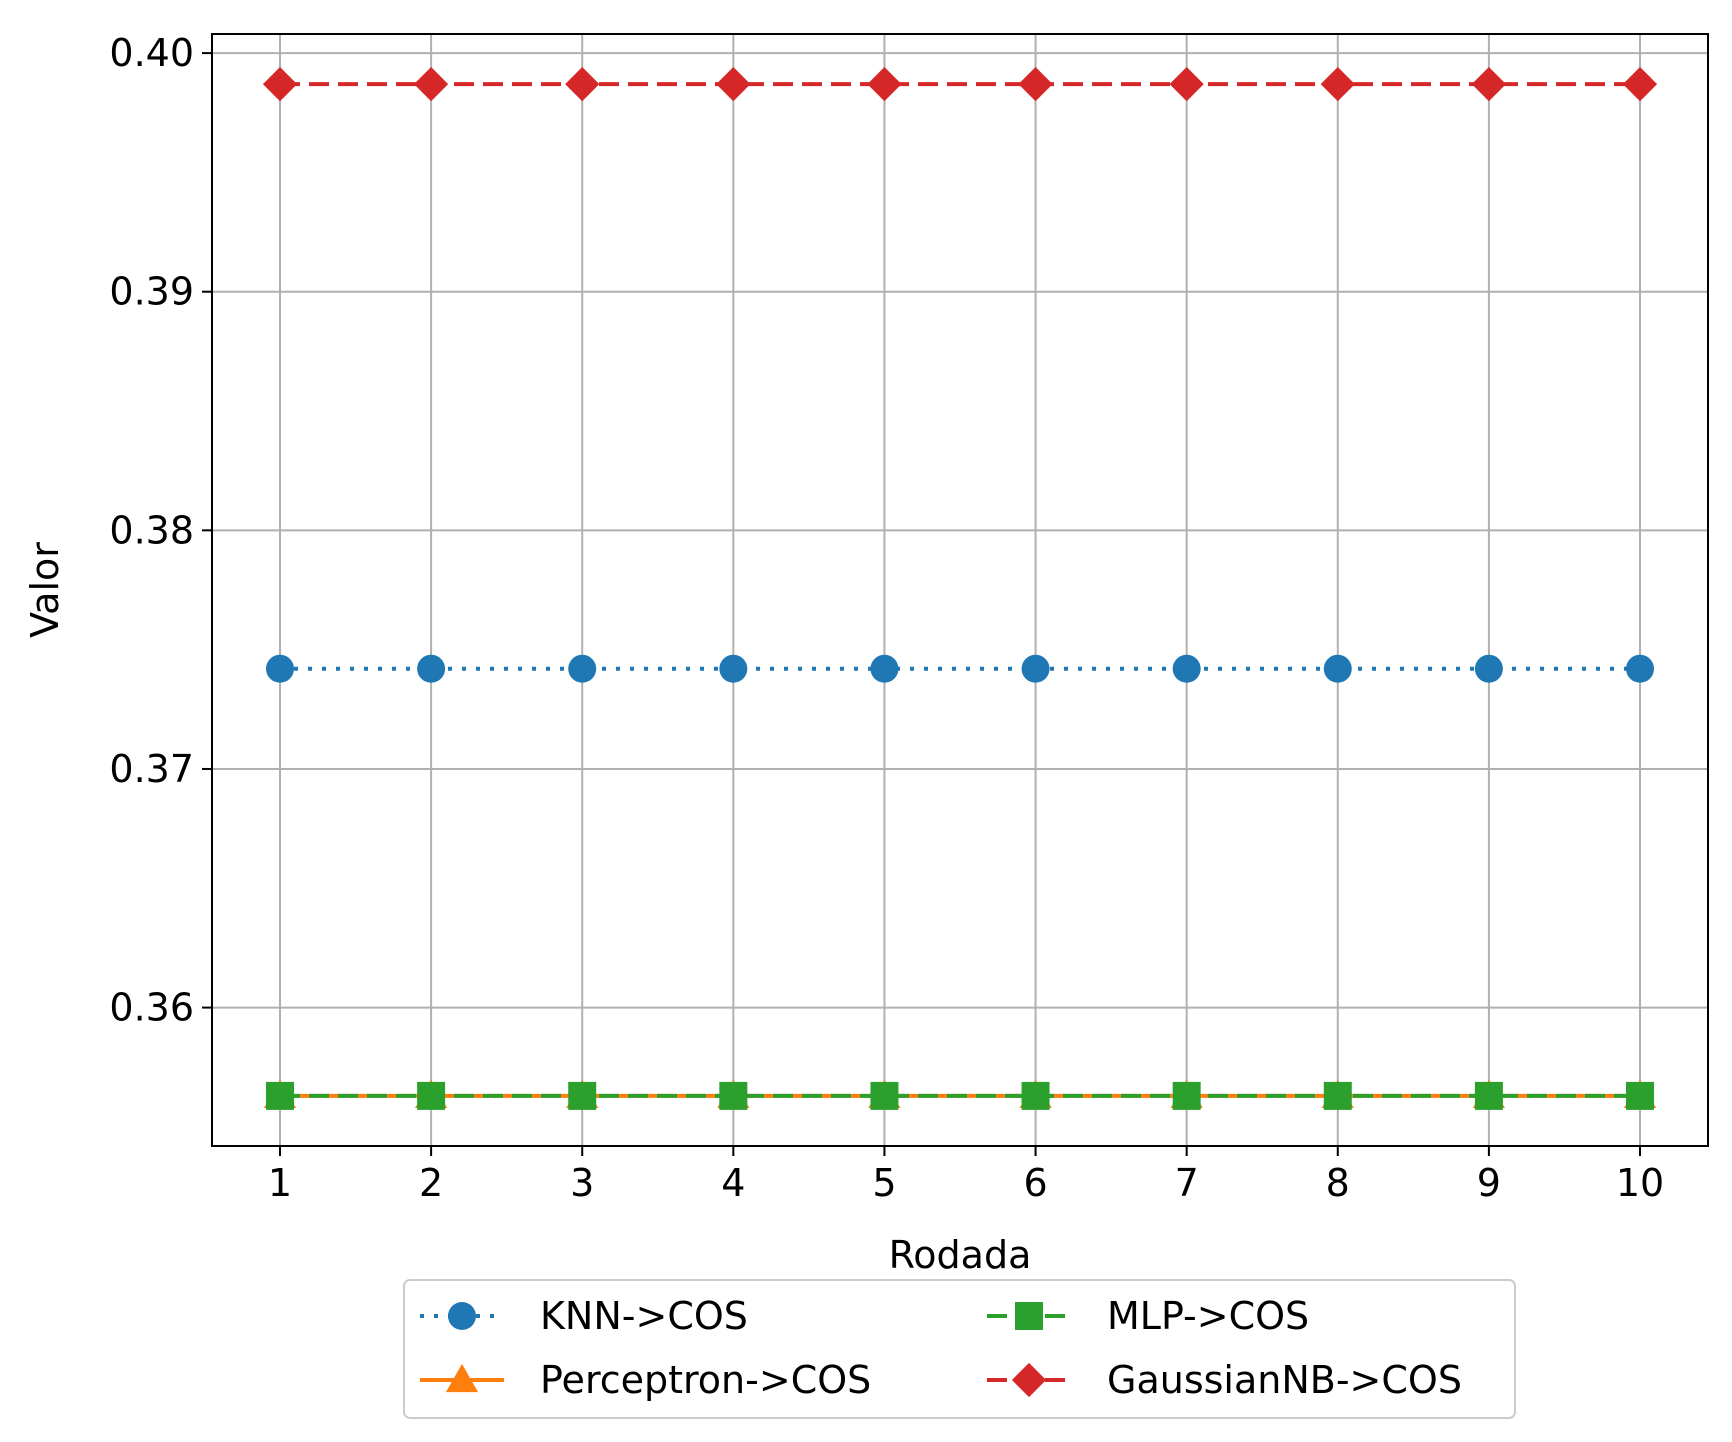  I want to click on legend-label: GaussianNB->COS, so click(1284, 1380).